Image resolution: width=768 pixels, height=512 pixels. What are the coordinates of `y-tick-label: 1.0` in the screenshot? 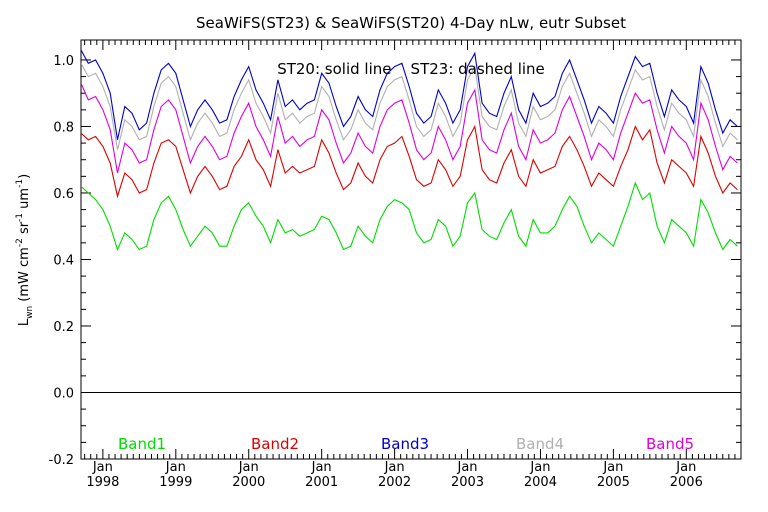 It's located at (63, 61).